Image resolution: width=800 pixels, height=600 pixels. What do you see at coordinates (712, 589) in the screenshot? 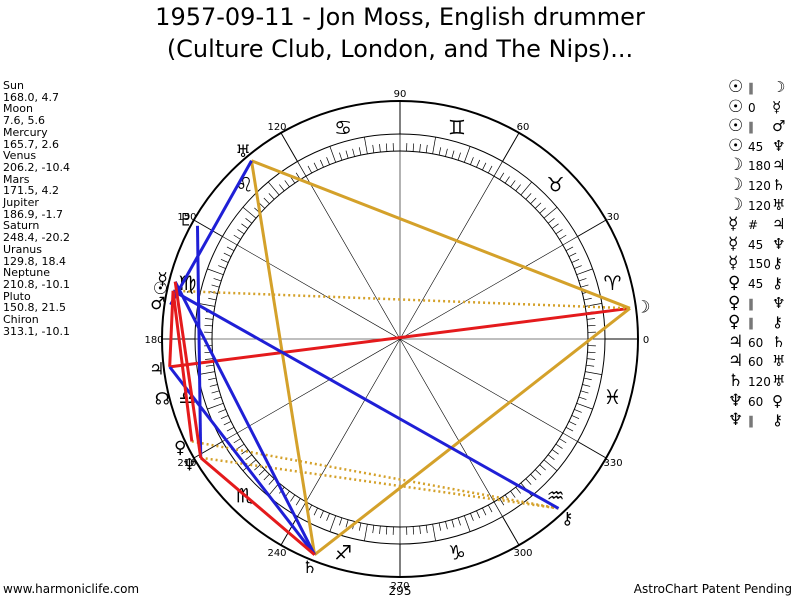
I see `patent-notice: AstroChart Patent Pending` at bounding box center [712, 589].